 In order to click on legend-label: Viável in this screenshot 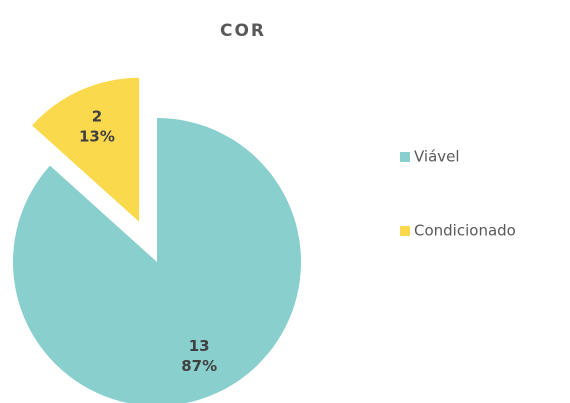, I will do `click(437, 157)`.